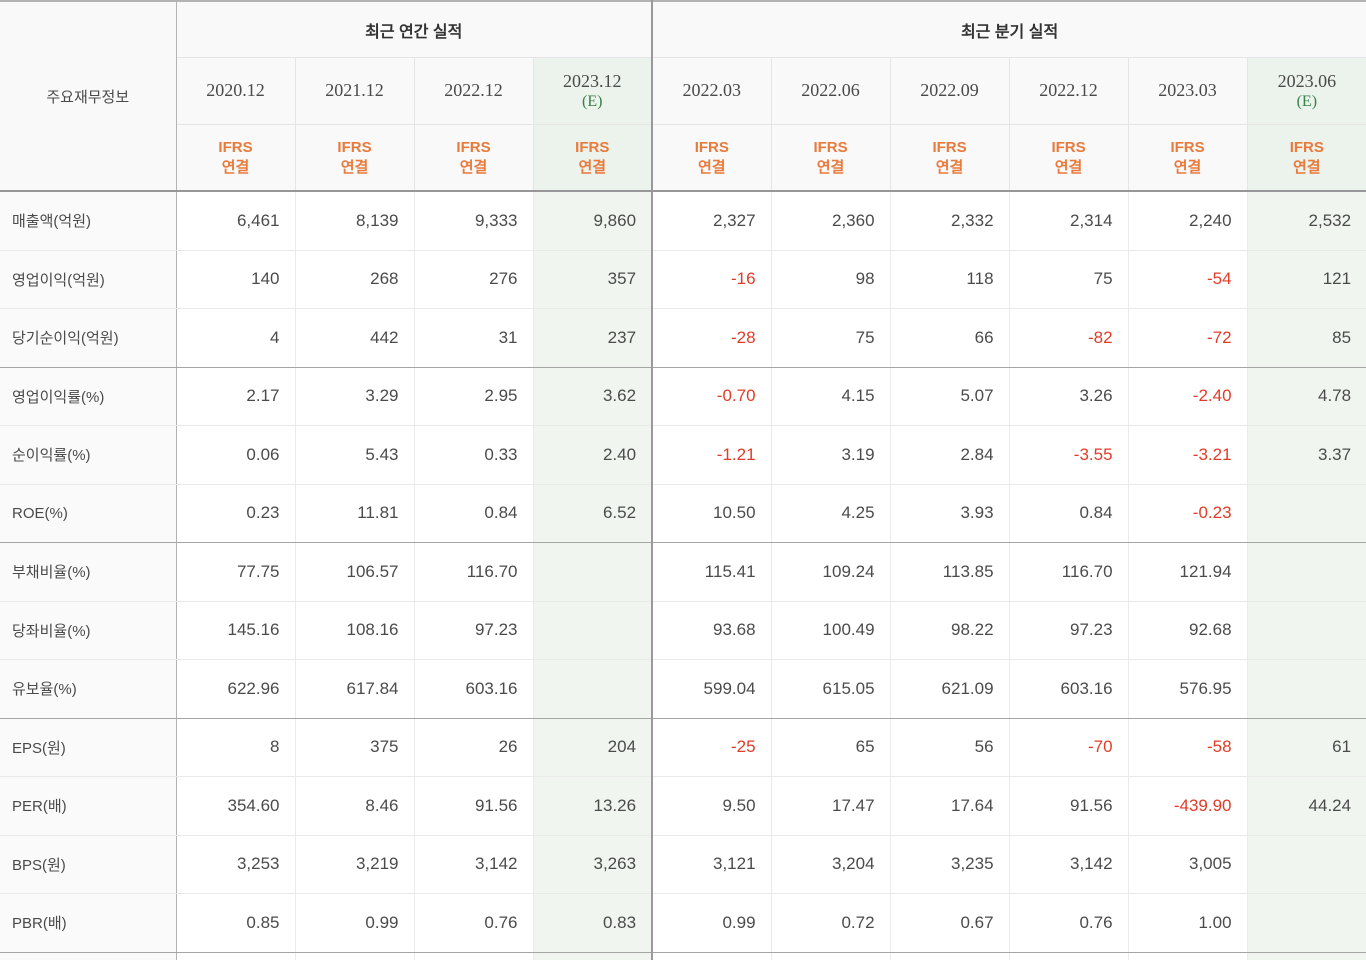  Describe the element at coordinates (474, 572) in the screenshot. I see `value-cell: 116.70` at that location.